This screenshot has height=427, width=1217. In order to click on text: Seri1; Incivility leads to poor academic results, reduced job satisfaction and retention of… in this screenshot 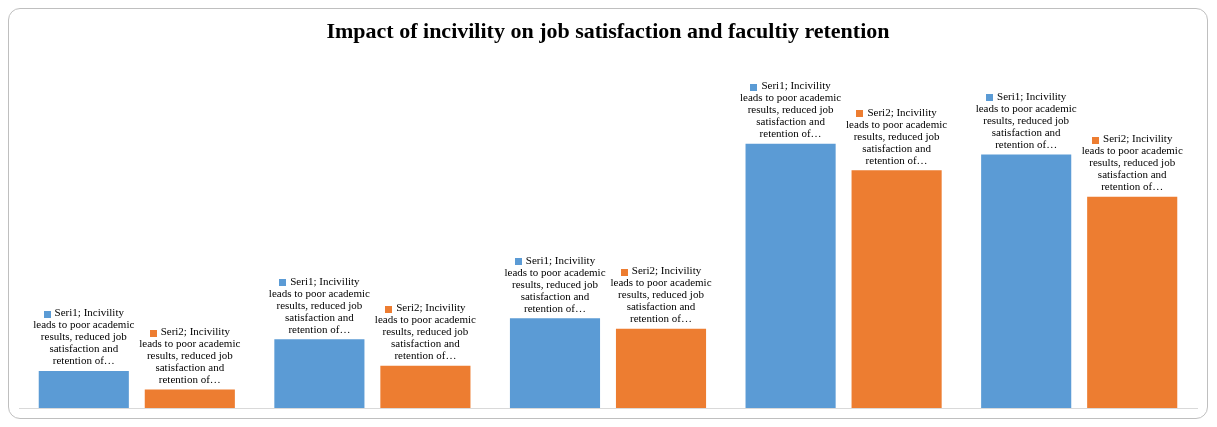, I will do `click(791, 109)`.